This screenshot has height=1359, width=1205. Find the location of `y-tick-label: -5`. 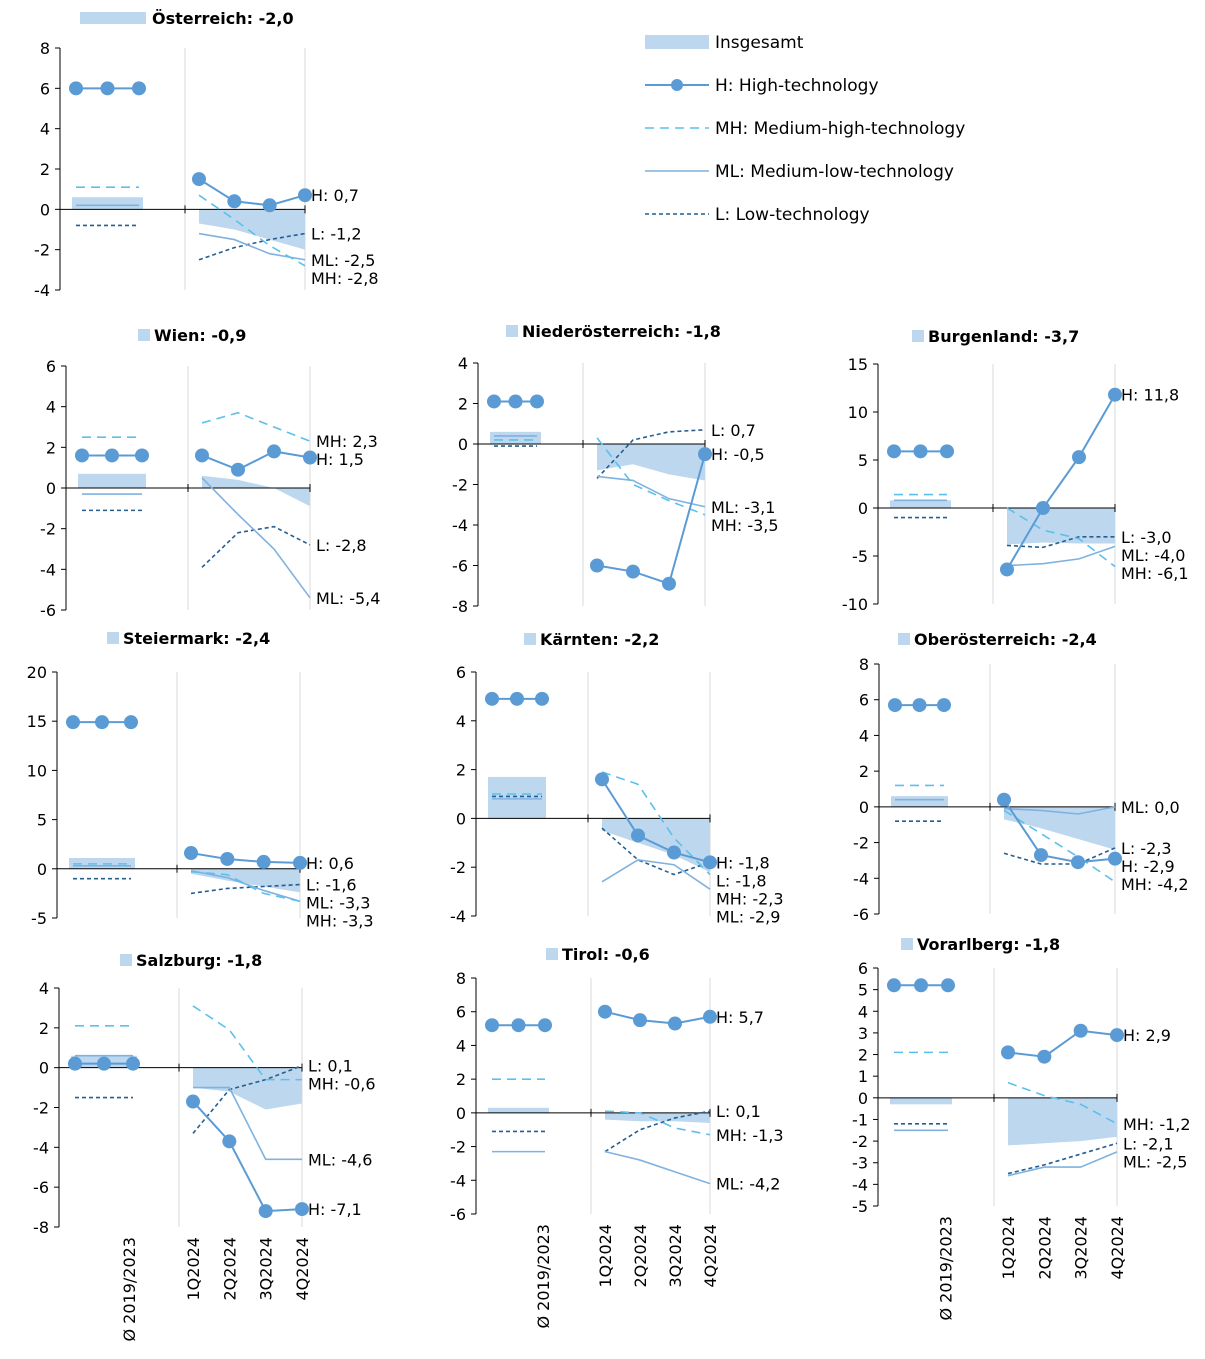

y-tick-label: -5 is located at coordinates (39, 918).